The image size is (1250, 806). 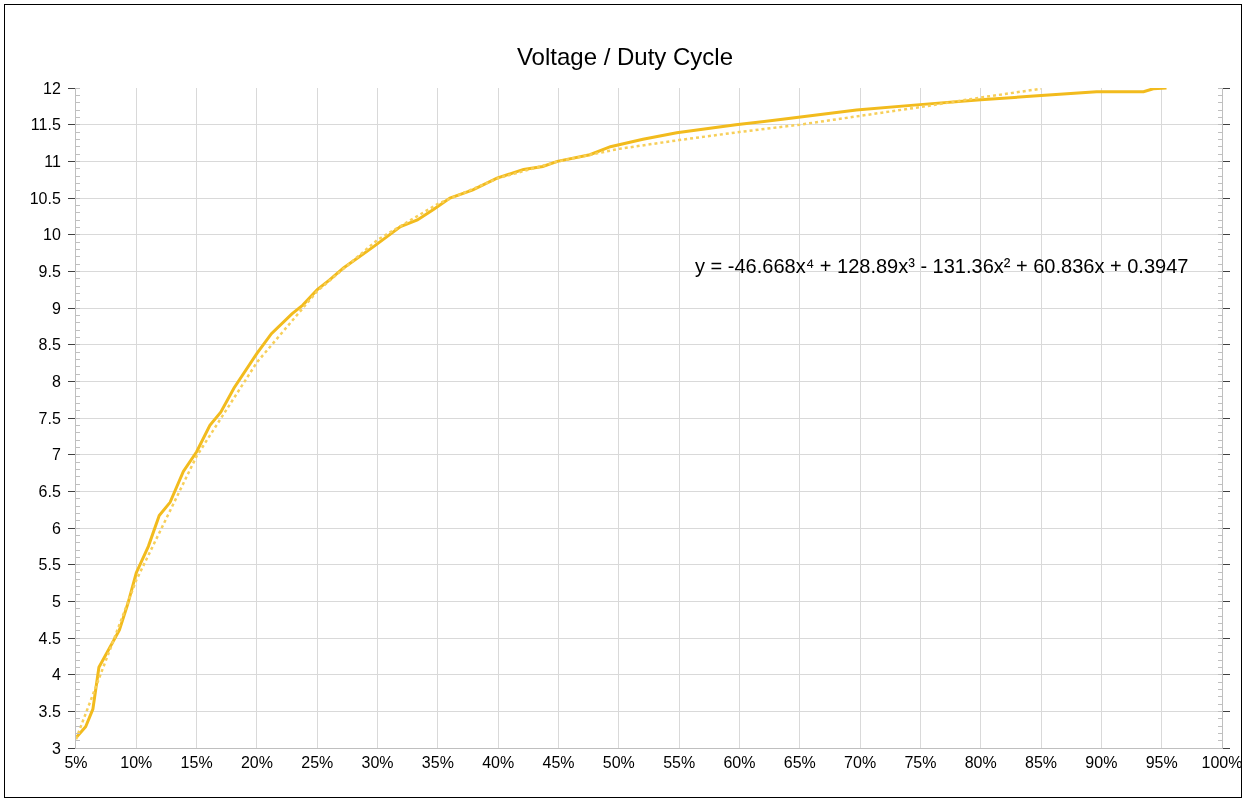 I want to click on y-tick-label: 7, so click(x=56, y=455).